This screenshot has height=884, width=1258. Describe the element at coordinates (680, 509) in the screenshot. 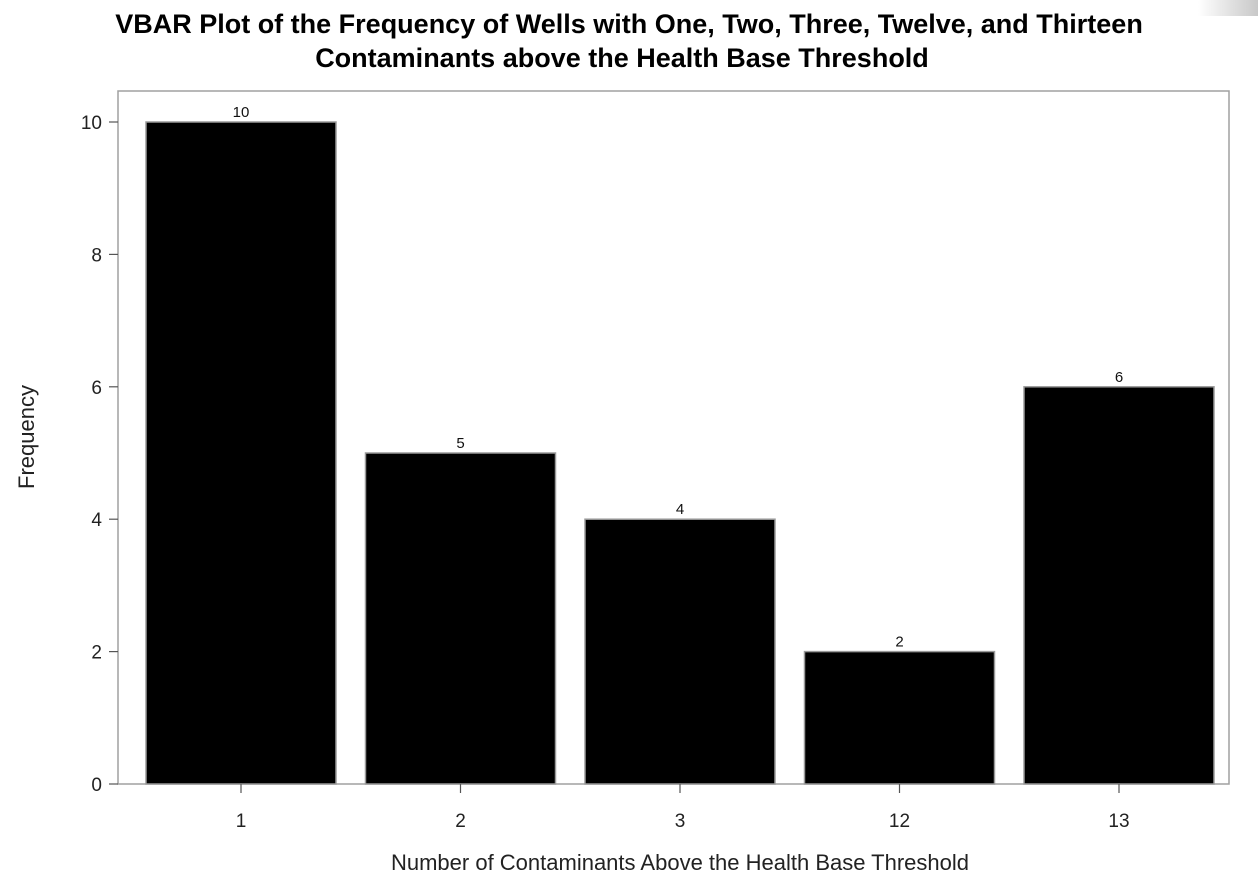

I see `data-label-3: 4` at that location.